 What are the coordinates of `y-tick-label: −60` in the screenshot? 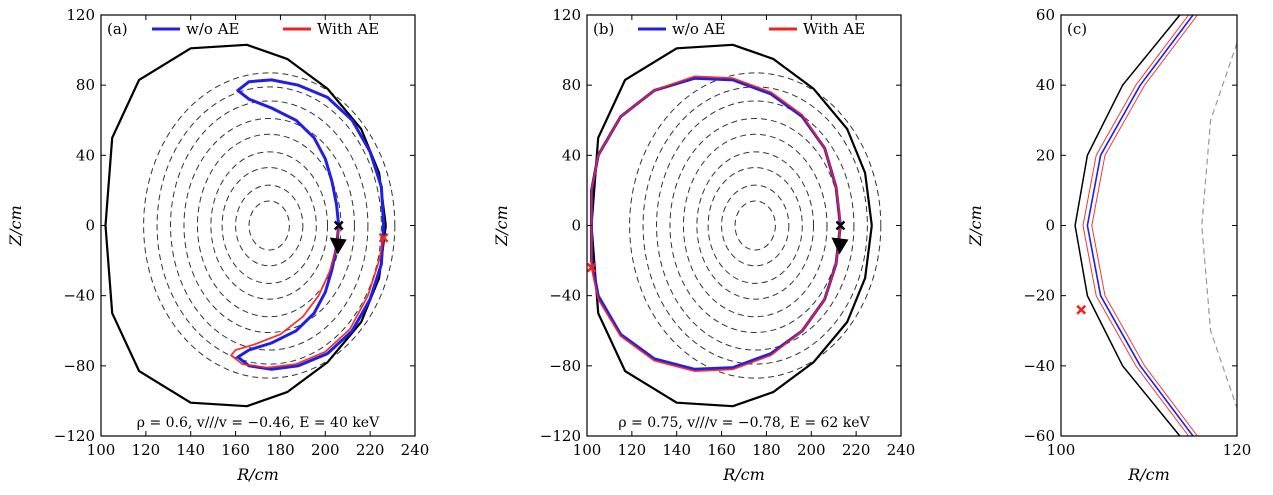 It's located at (1039, 436).